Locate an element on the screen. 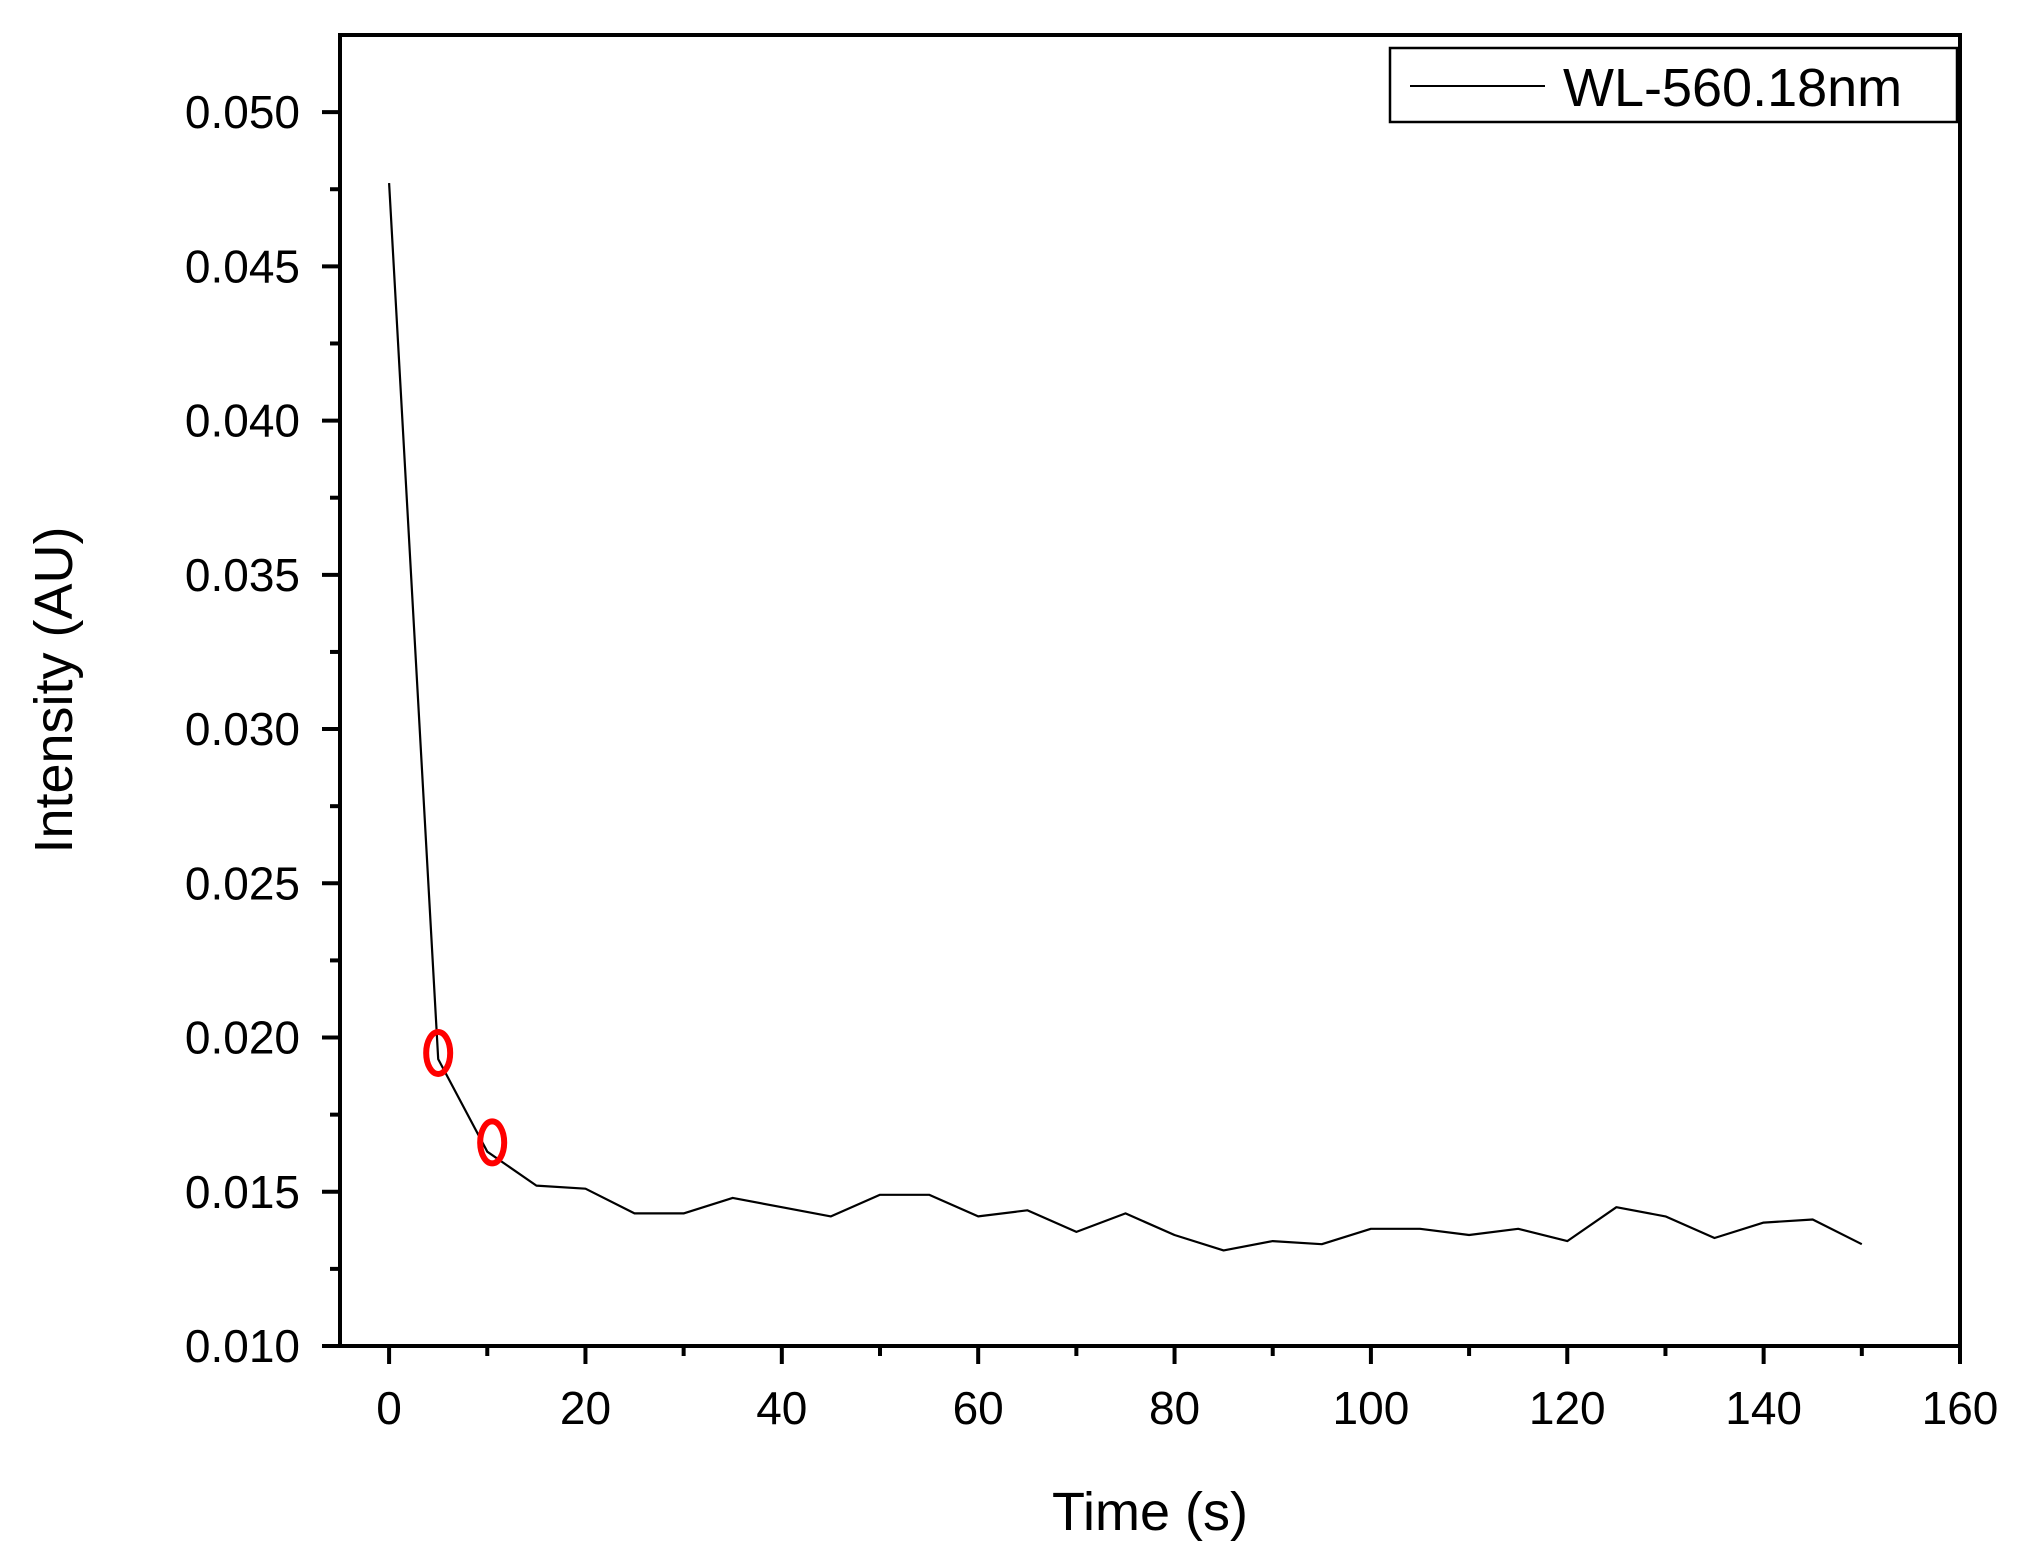 The height and width of the screenshot is (1560, 2019). x-axis-title: Time (s) is located at coordinates (1150, 1512).